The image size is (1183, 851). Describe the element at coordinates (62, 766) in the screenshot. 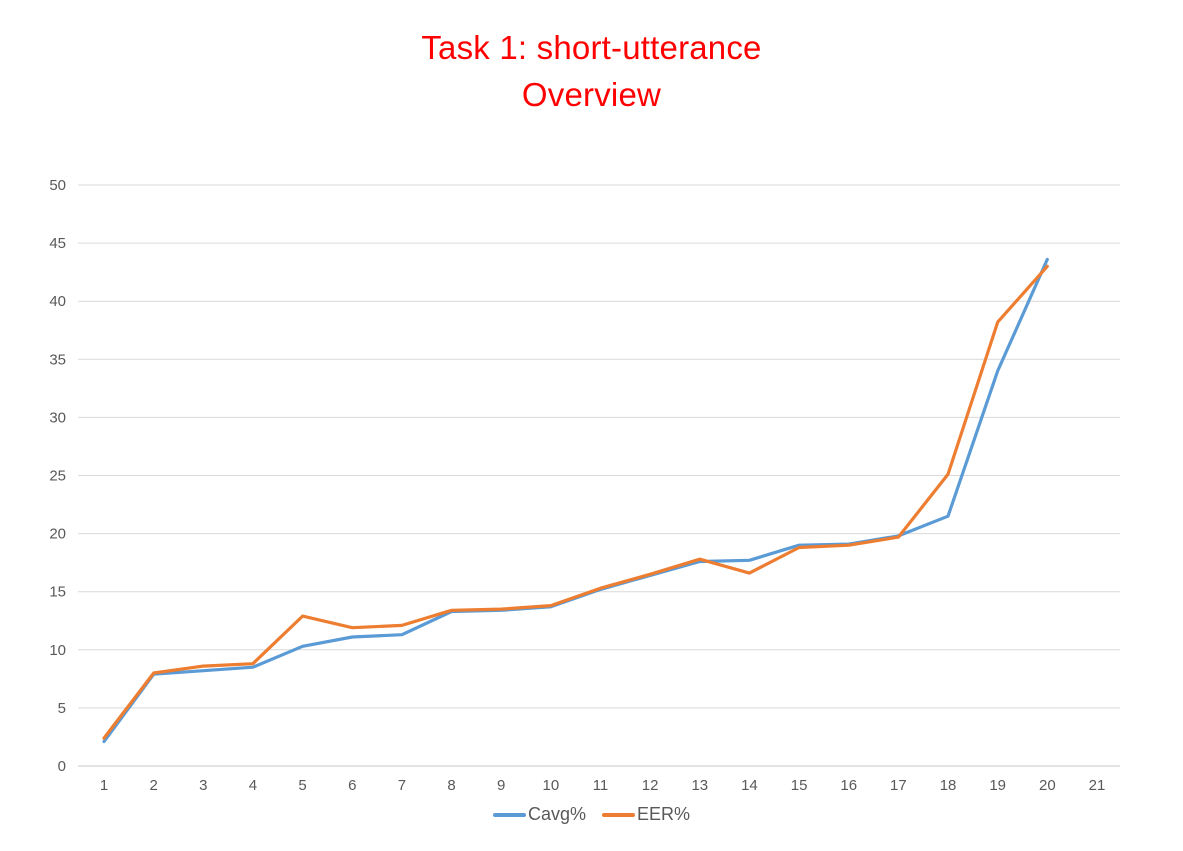

I see `y-tick-label: 0` at that location.